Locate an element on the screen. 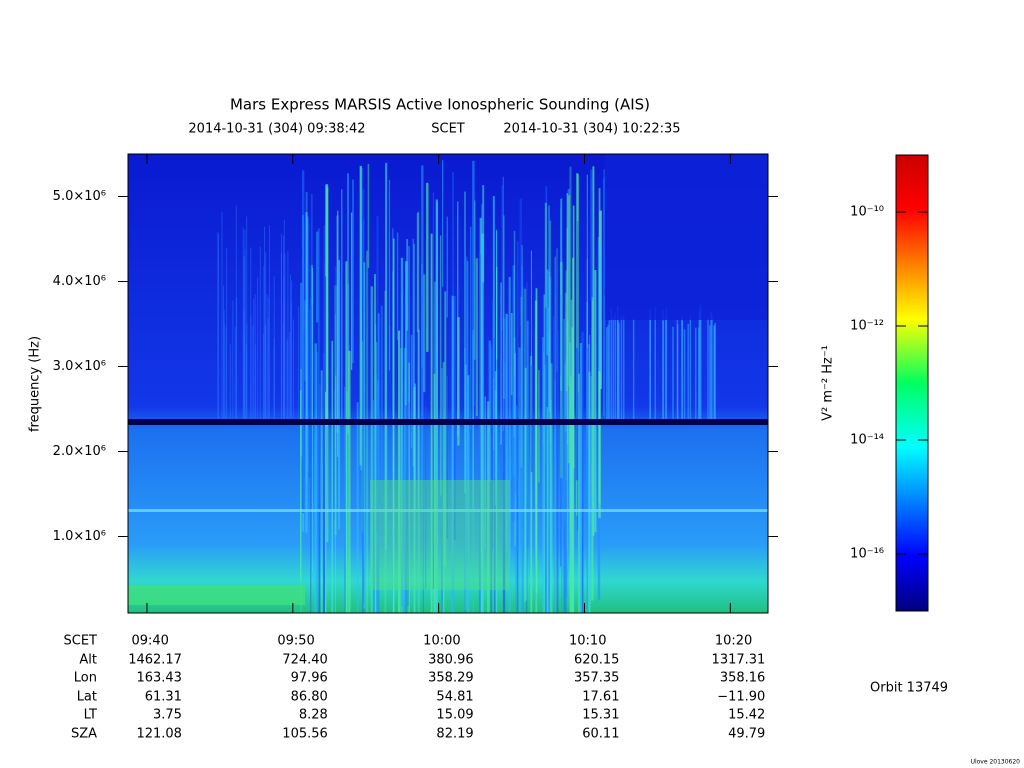 Image resolution: width=1024 pixels, height=768 pixels. y-tick-label: 2.0×10⁶ is located at coordinates (79, 451).